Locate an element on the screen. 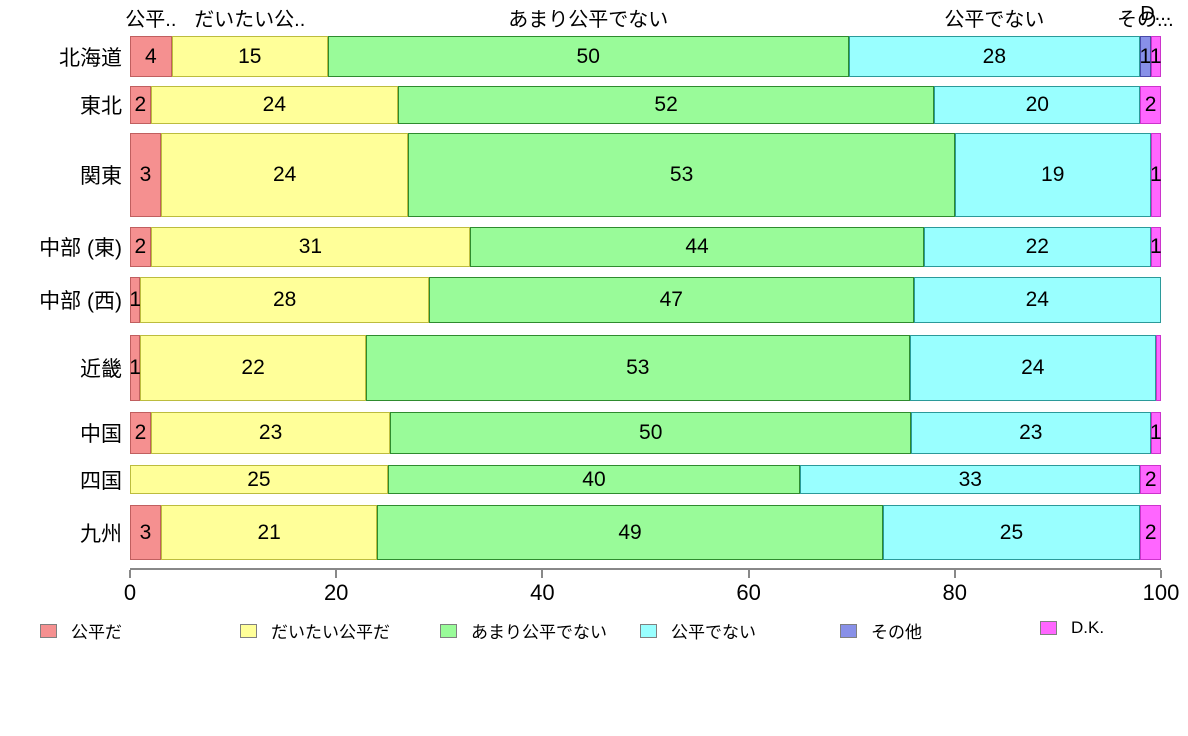 Image resolution: width=1188 pixels, height=736 pixels. bar-segment: 20 is located at coordinates (1037, 105).